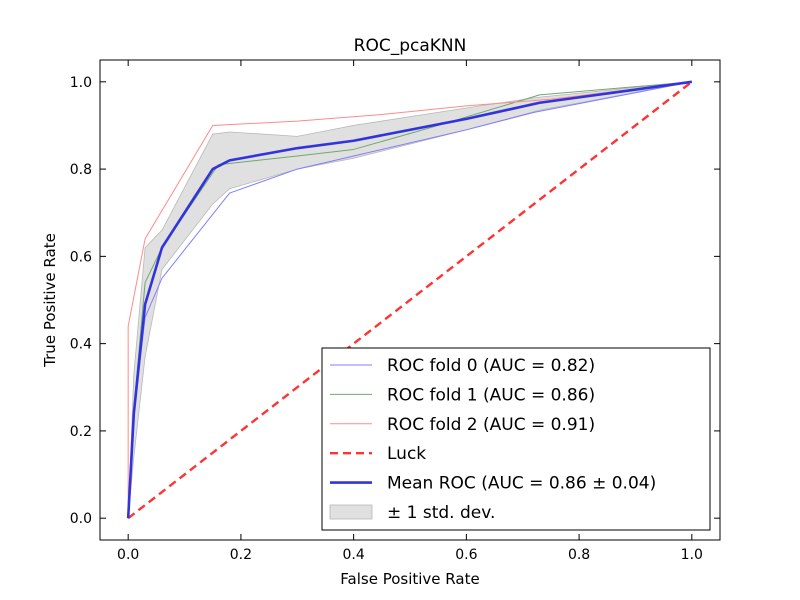 Image resolution: width=800 pixels, height=600 pixels. What do you see at coordinates (521, 484) in the screenshot?
I see `legend-label-4: Mean ROC (AUC = 0.86 ± 0.04)` at bounding box center [521, 484].